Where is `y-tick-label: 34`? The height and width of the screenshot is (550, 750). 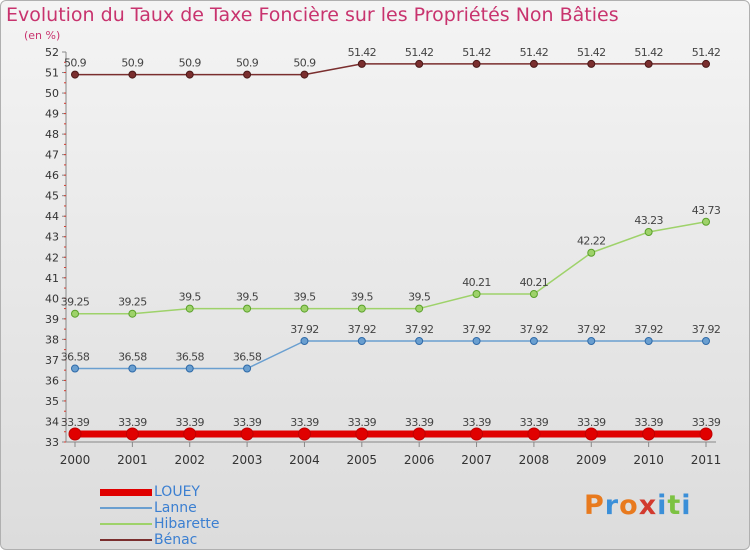 y-tick-label: 34 is located at coordinates (52, 421).